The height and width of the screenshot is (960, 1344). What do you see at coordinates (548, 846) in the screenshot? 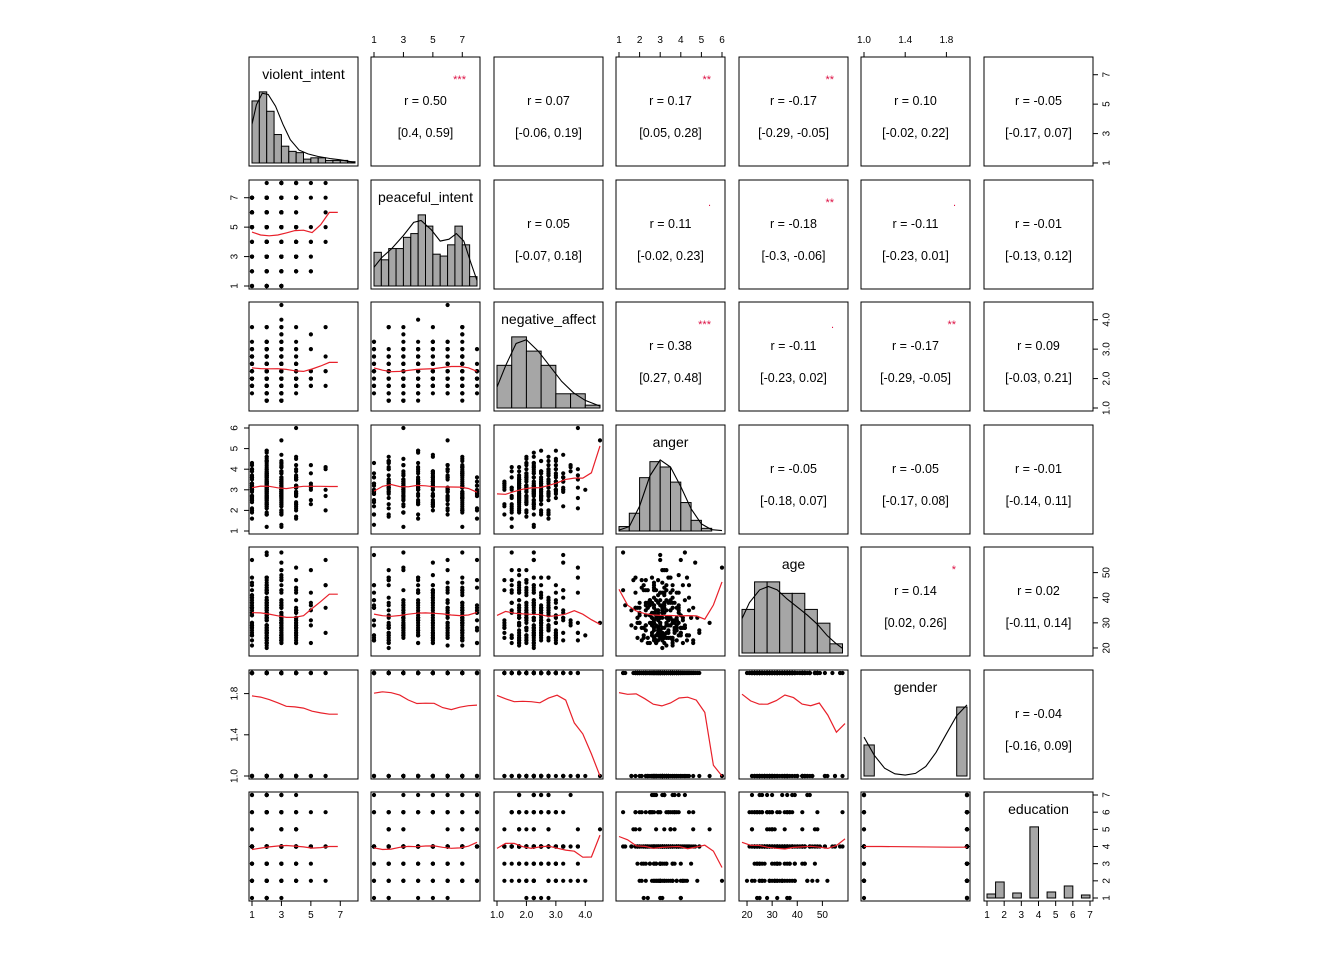
I see `lowess-line` at bounding box center [548, 846].